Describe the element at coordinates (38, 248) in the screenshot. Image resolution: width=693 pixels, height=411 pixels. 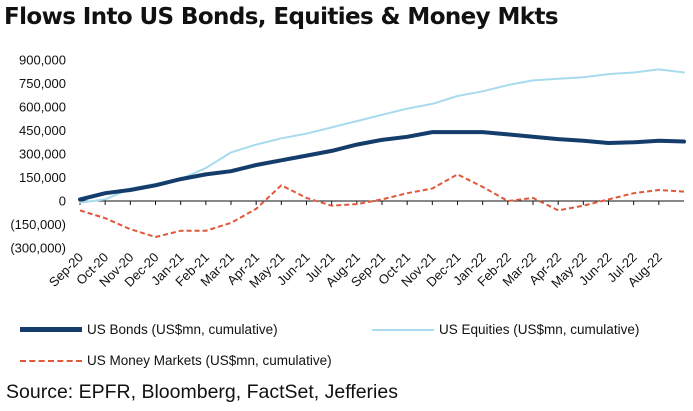
I see `y-tick-label: (300,000)` at that location.